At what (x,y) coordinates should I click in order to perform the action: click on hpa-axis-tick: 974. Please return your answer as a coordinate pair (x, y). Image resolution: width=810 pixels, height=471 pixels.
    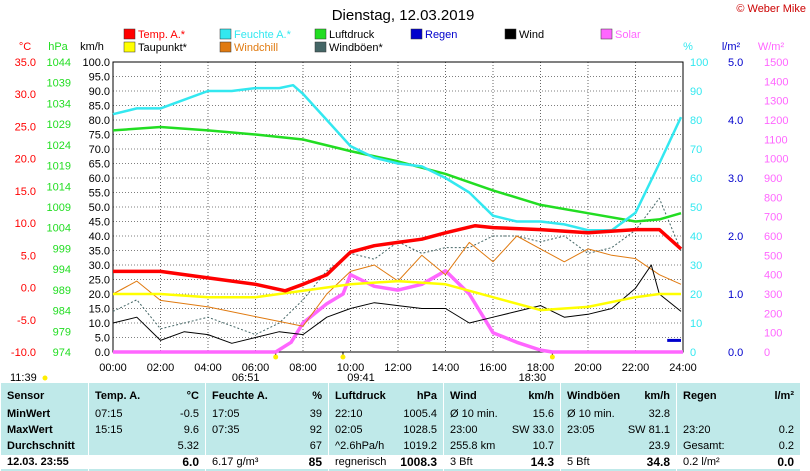
    Looking at the image, I should click on (62, 353).